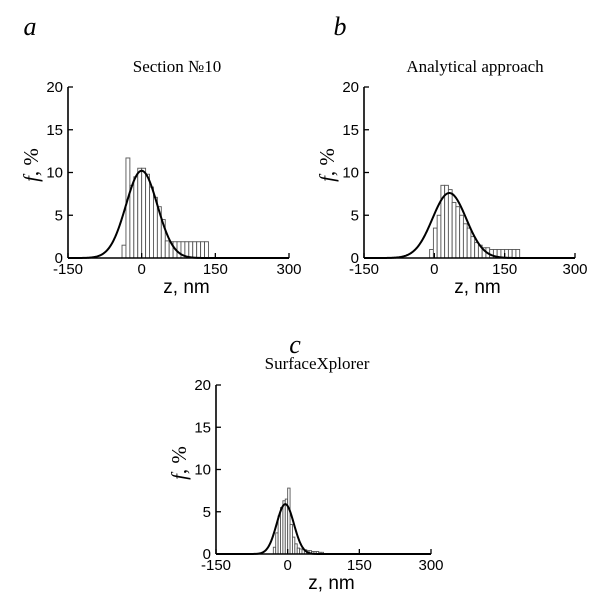  What do you see at coordinates (177, 66) in the screenshot?
I see `panel-title: Section №10` at bounding box center [177, 66].